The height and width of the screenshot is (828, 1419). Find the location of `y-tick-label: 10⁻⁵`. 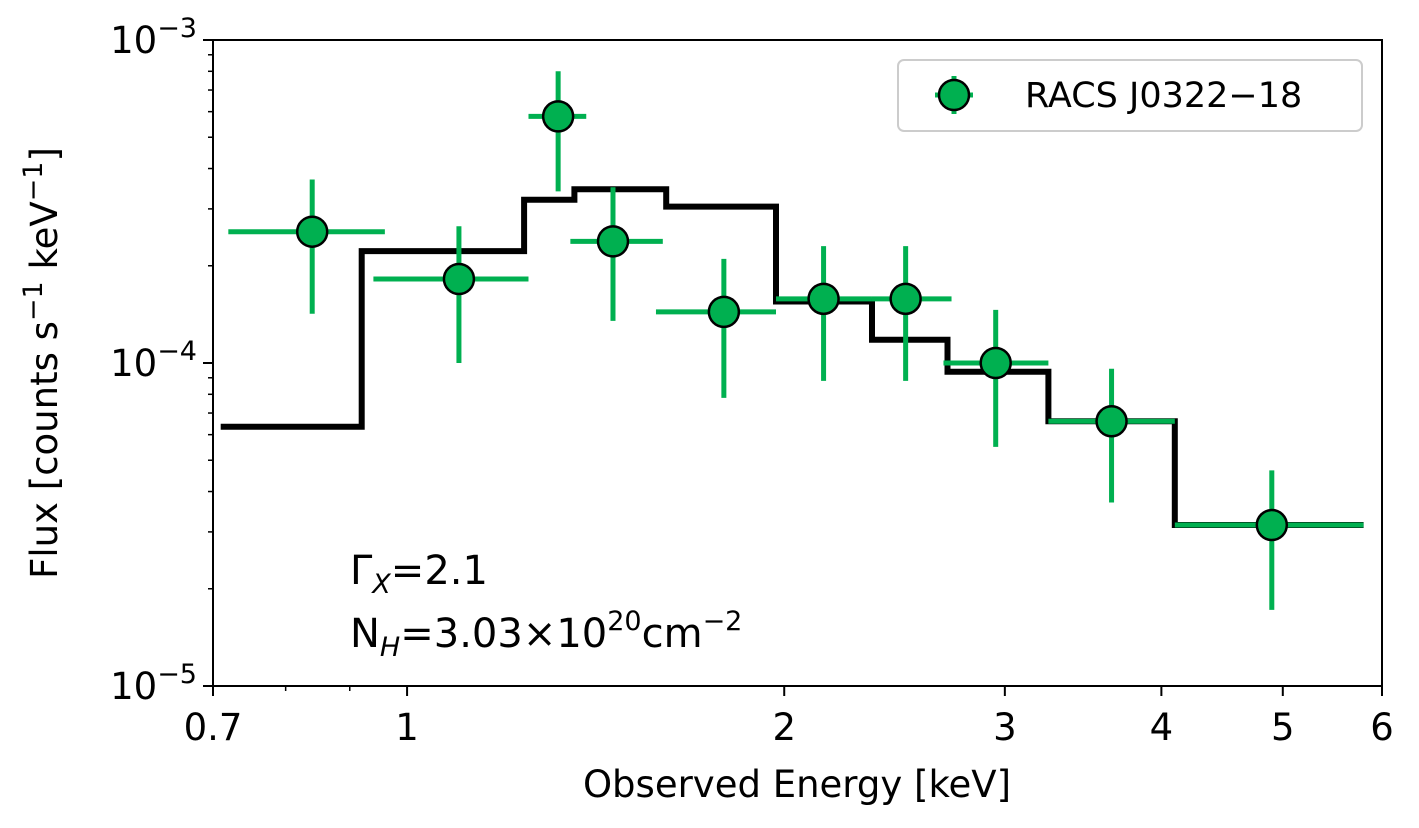

y-tick-label: 10⁻⁵ is located at coordinates (153, 683).